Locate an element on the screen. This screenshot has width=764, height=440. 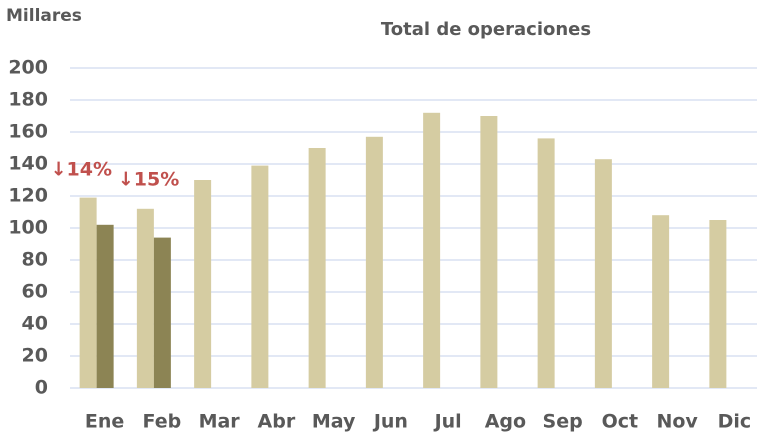
y-tick-label: 80 is located at coordinates (35, 260).